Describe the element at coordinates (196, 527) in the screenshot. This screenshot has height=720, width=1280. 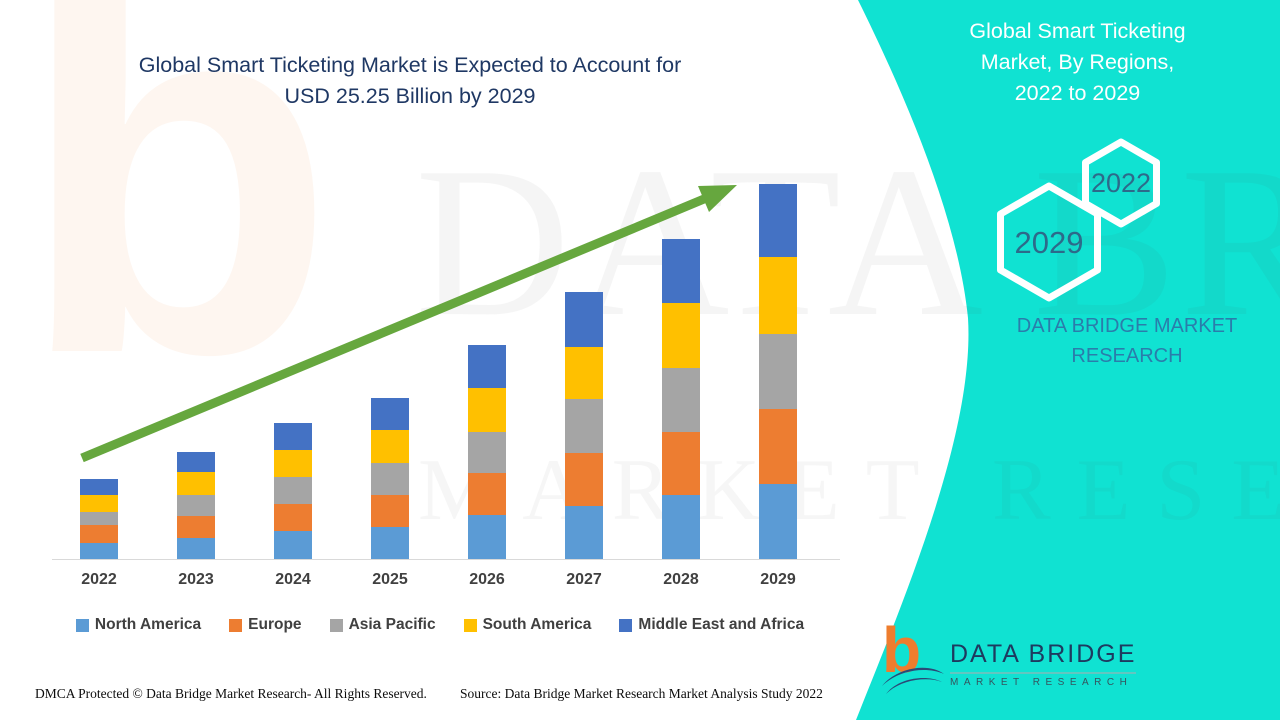
I see `bar-segment-europe-2023` at that location.